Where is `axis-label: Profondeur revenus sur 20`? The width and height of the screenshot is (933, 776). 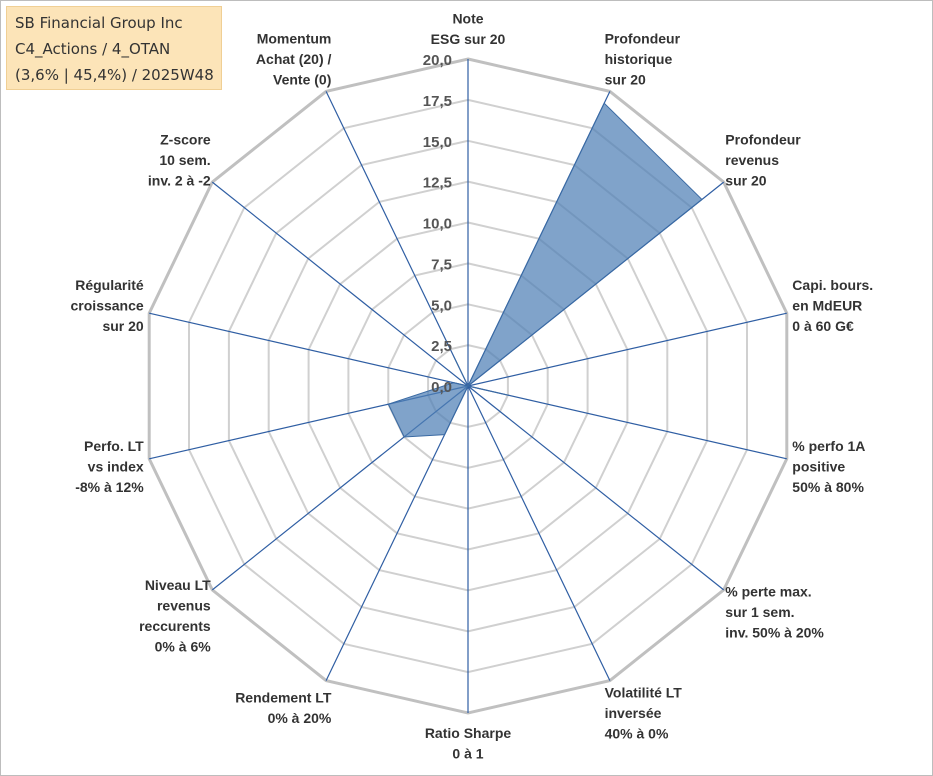 axis-label: Profondeur revenus sur 20 is located at coordinates (763, 159).